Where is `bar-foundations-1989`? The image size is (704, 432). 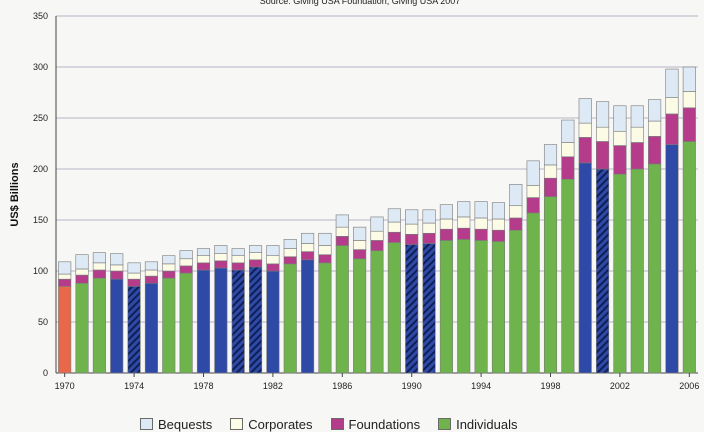 bar-foundations-1989 is located at coordinates (394, 237).